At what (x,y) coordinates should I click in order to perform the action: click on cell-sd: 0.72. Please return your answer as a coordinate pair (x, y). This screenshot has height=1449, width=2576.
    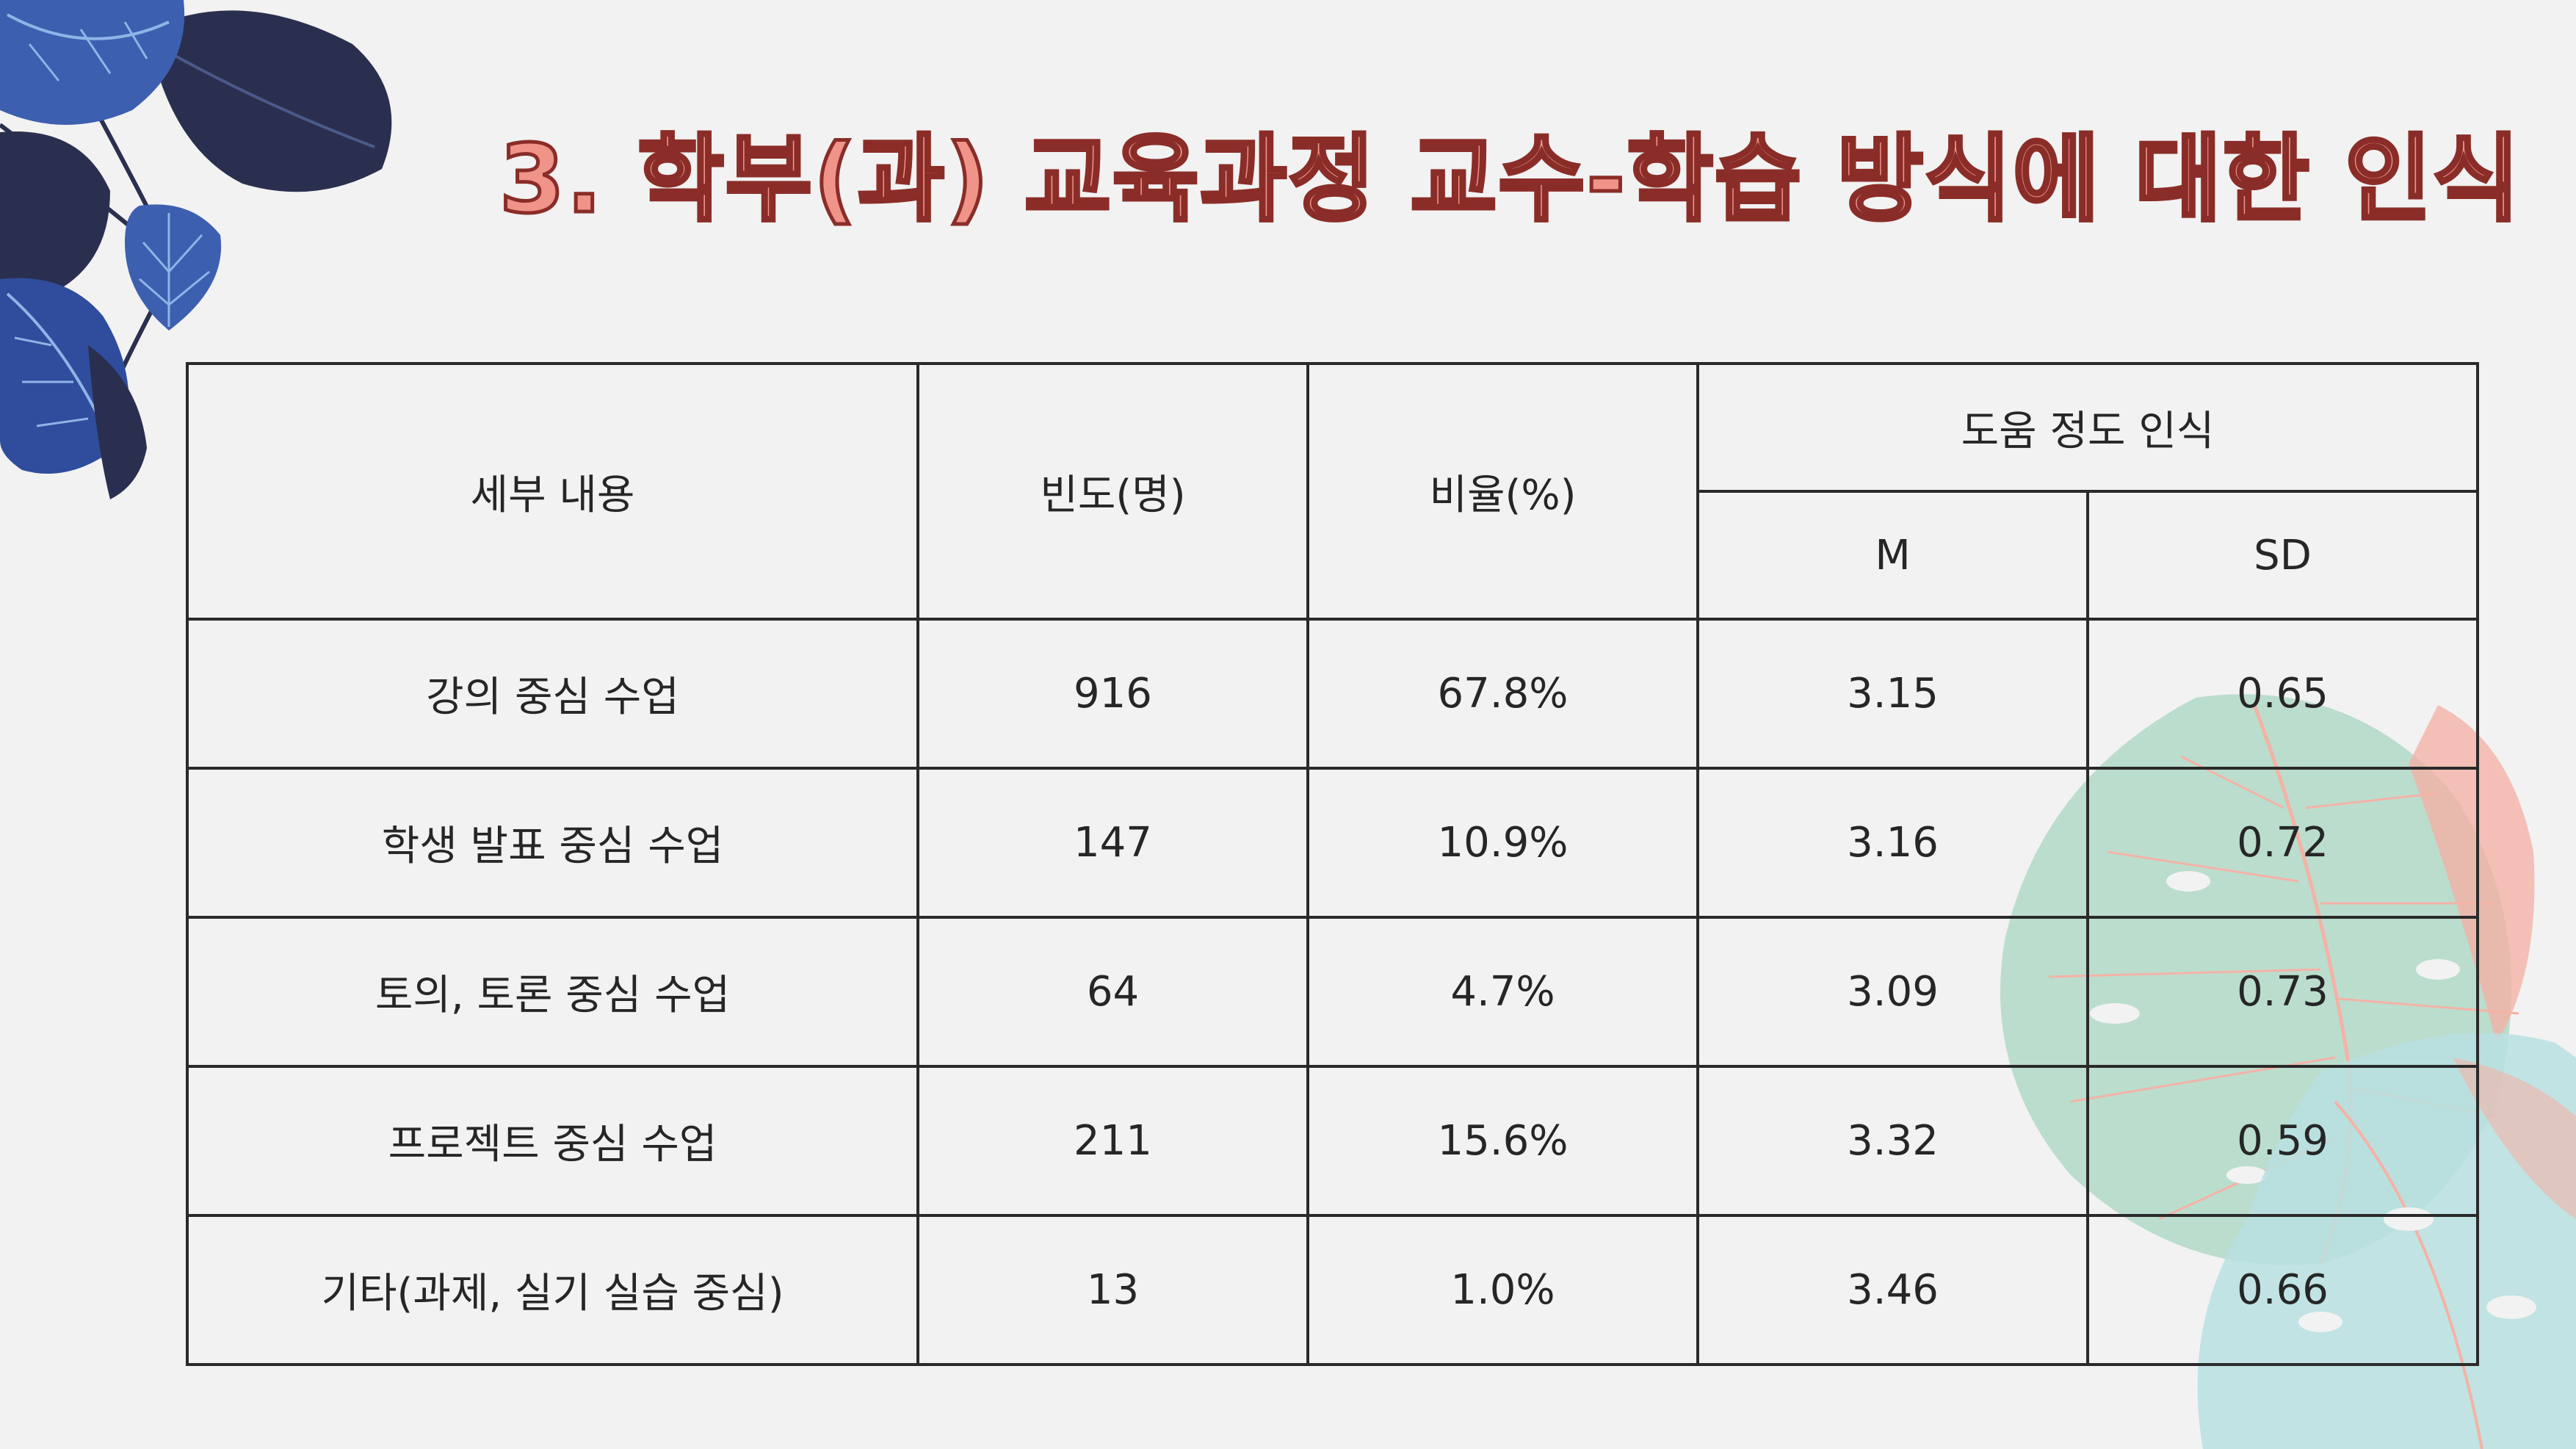
    Looking at the image, I should click on (2282, 843).